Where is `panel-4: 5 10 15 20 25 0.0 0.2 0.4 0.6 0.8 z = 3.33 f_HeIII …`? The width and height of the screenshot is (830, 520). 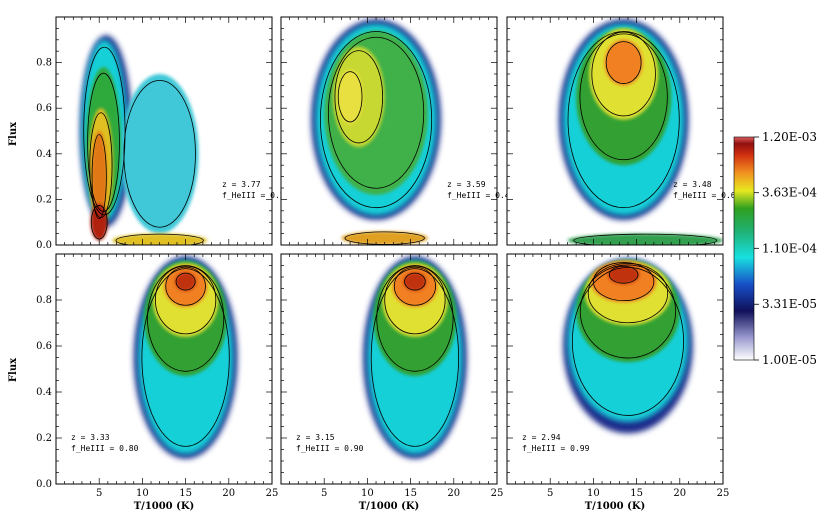 panel-4: 5 10 15 20 25 0.0 0.2 0.4 0.6 0.8 z = 3.33 f_HeIII … is located at coordinates (157, 376).